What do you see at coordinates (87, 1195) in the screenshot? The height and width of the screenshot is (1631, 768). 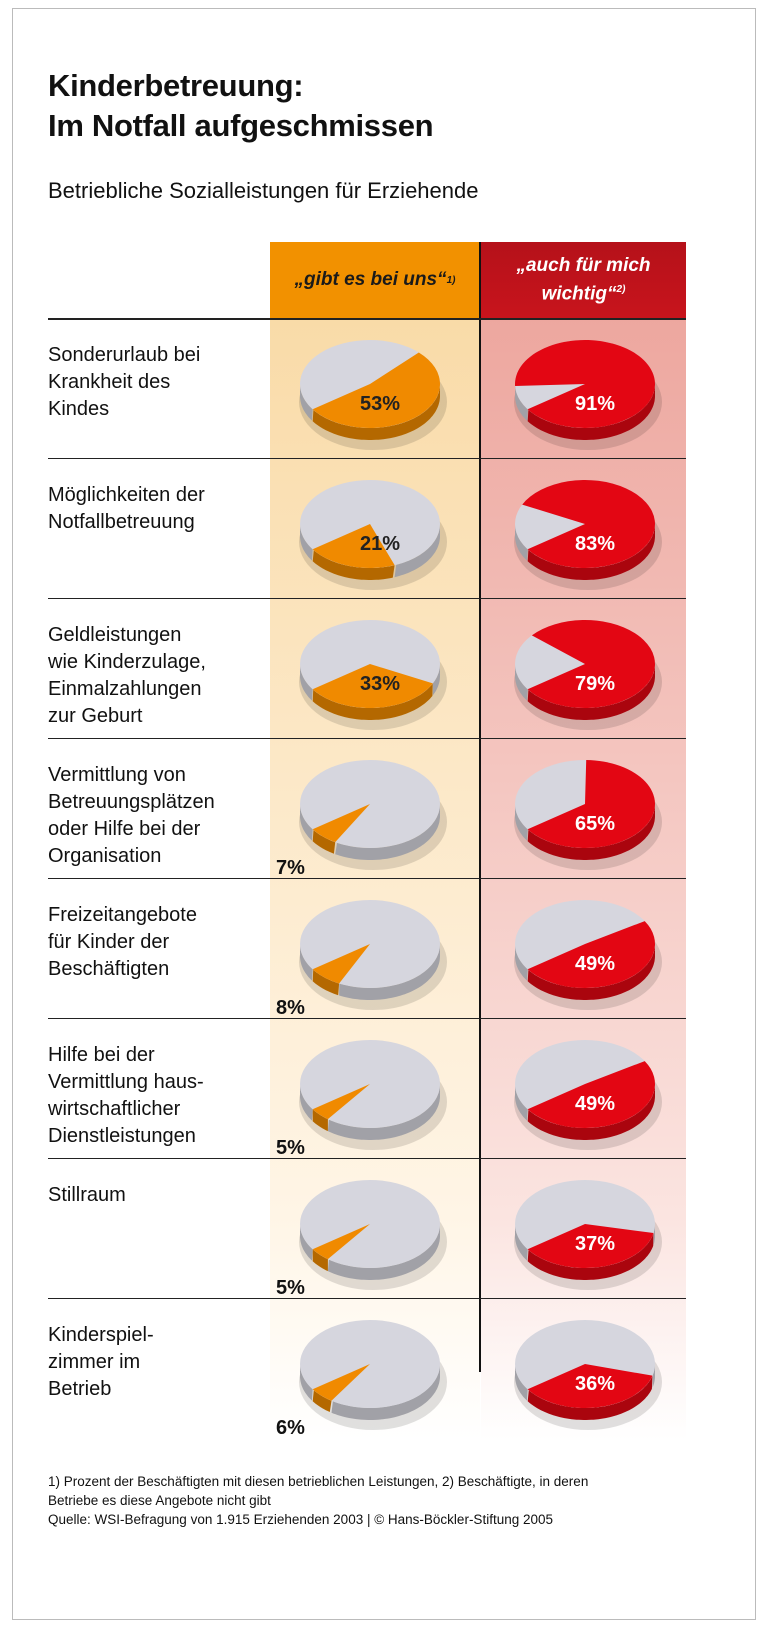 I see `row-label: Stillraum` at bounding box center [87, 1195].